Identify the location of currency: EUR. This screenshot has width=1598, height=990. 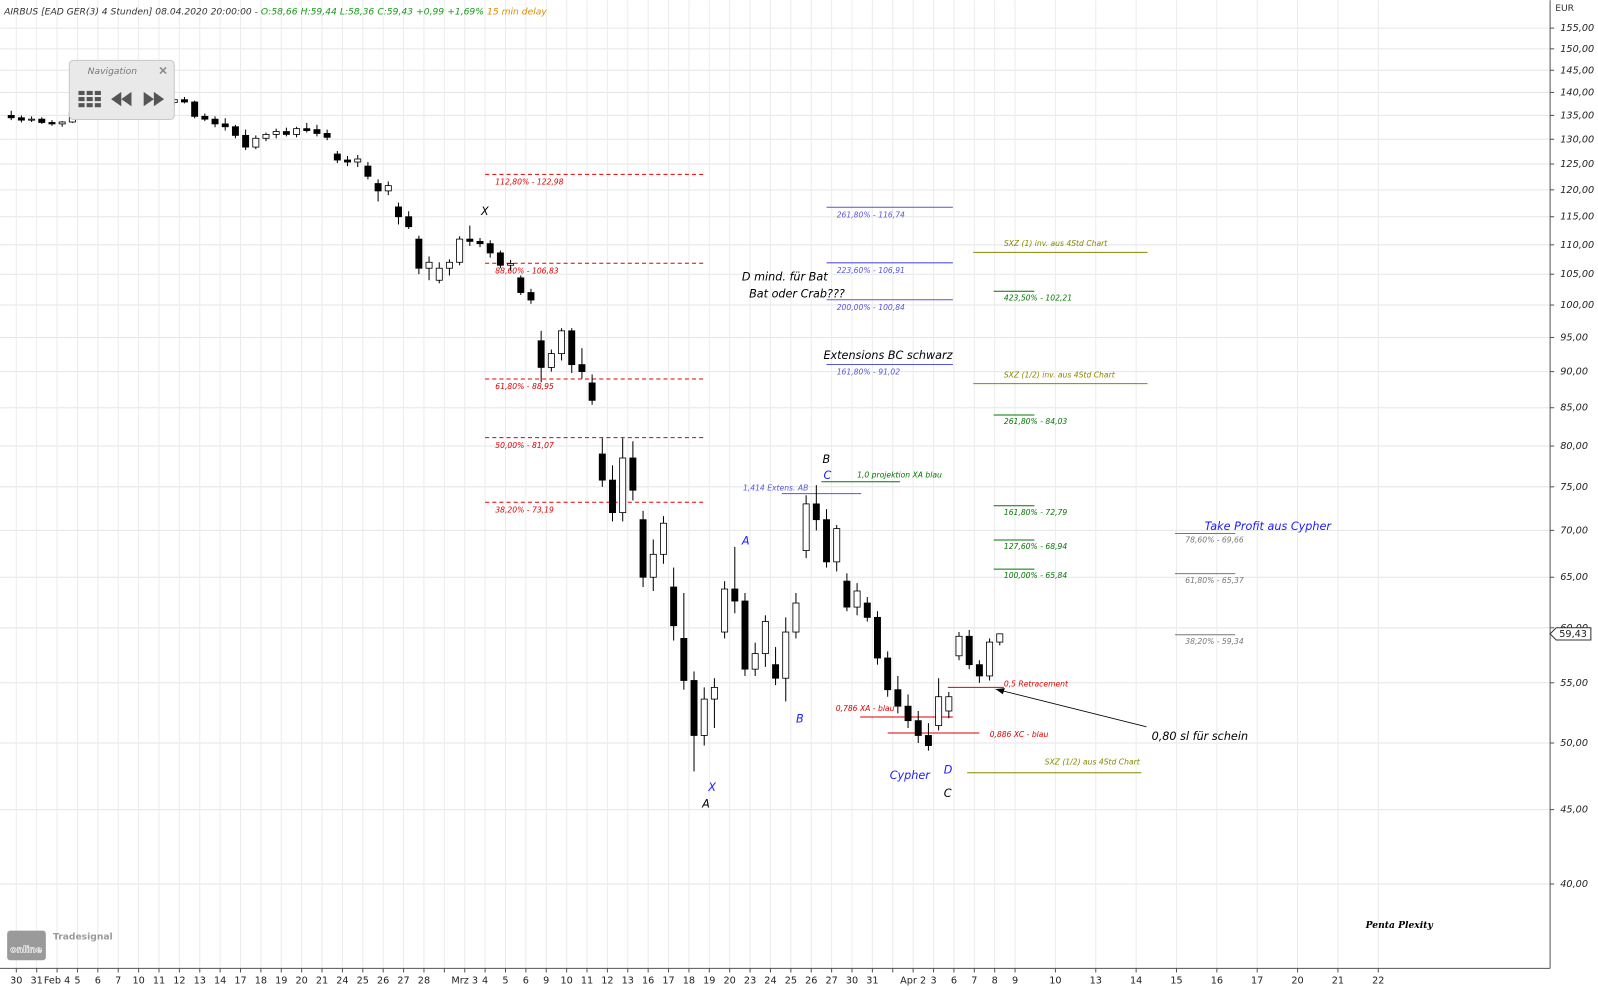
(1564, 8).